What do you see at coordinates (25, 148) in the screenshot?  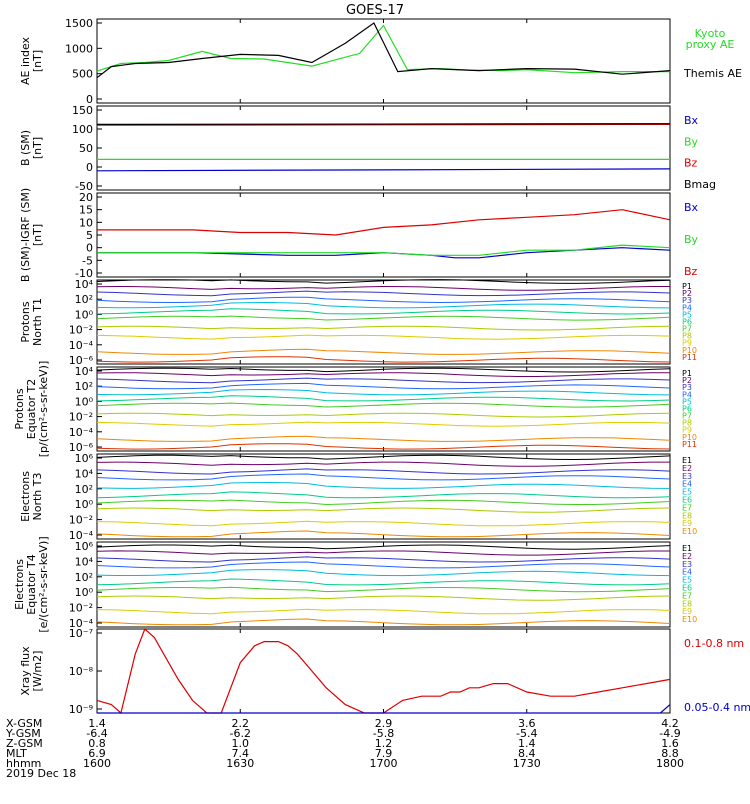 I see `y-axis-label-line: B (SM)` at bounding box center [25, 148].